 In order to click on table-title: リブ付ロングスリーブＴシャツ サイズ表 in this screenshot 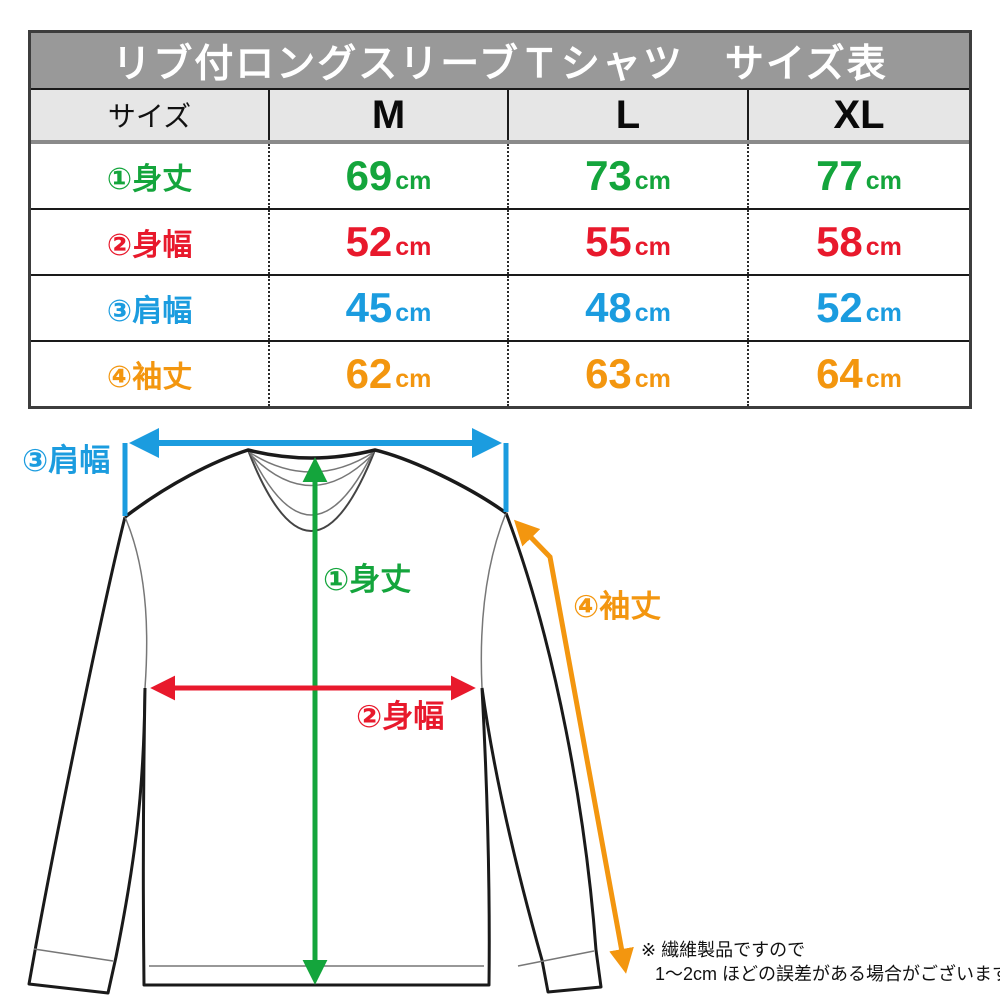, I will do `click(500, 61)`.